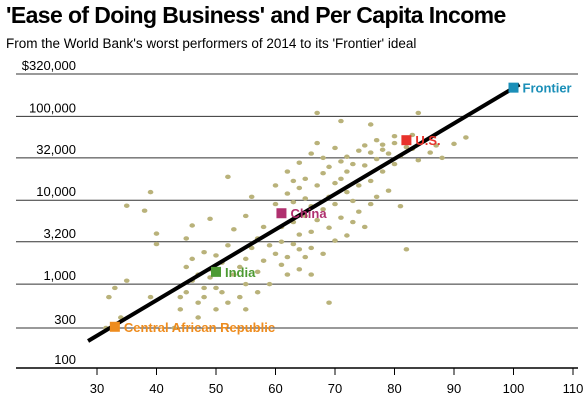  I want to click on highlight-marker-frontier, so click(513, 87).